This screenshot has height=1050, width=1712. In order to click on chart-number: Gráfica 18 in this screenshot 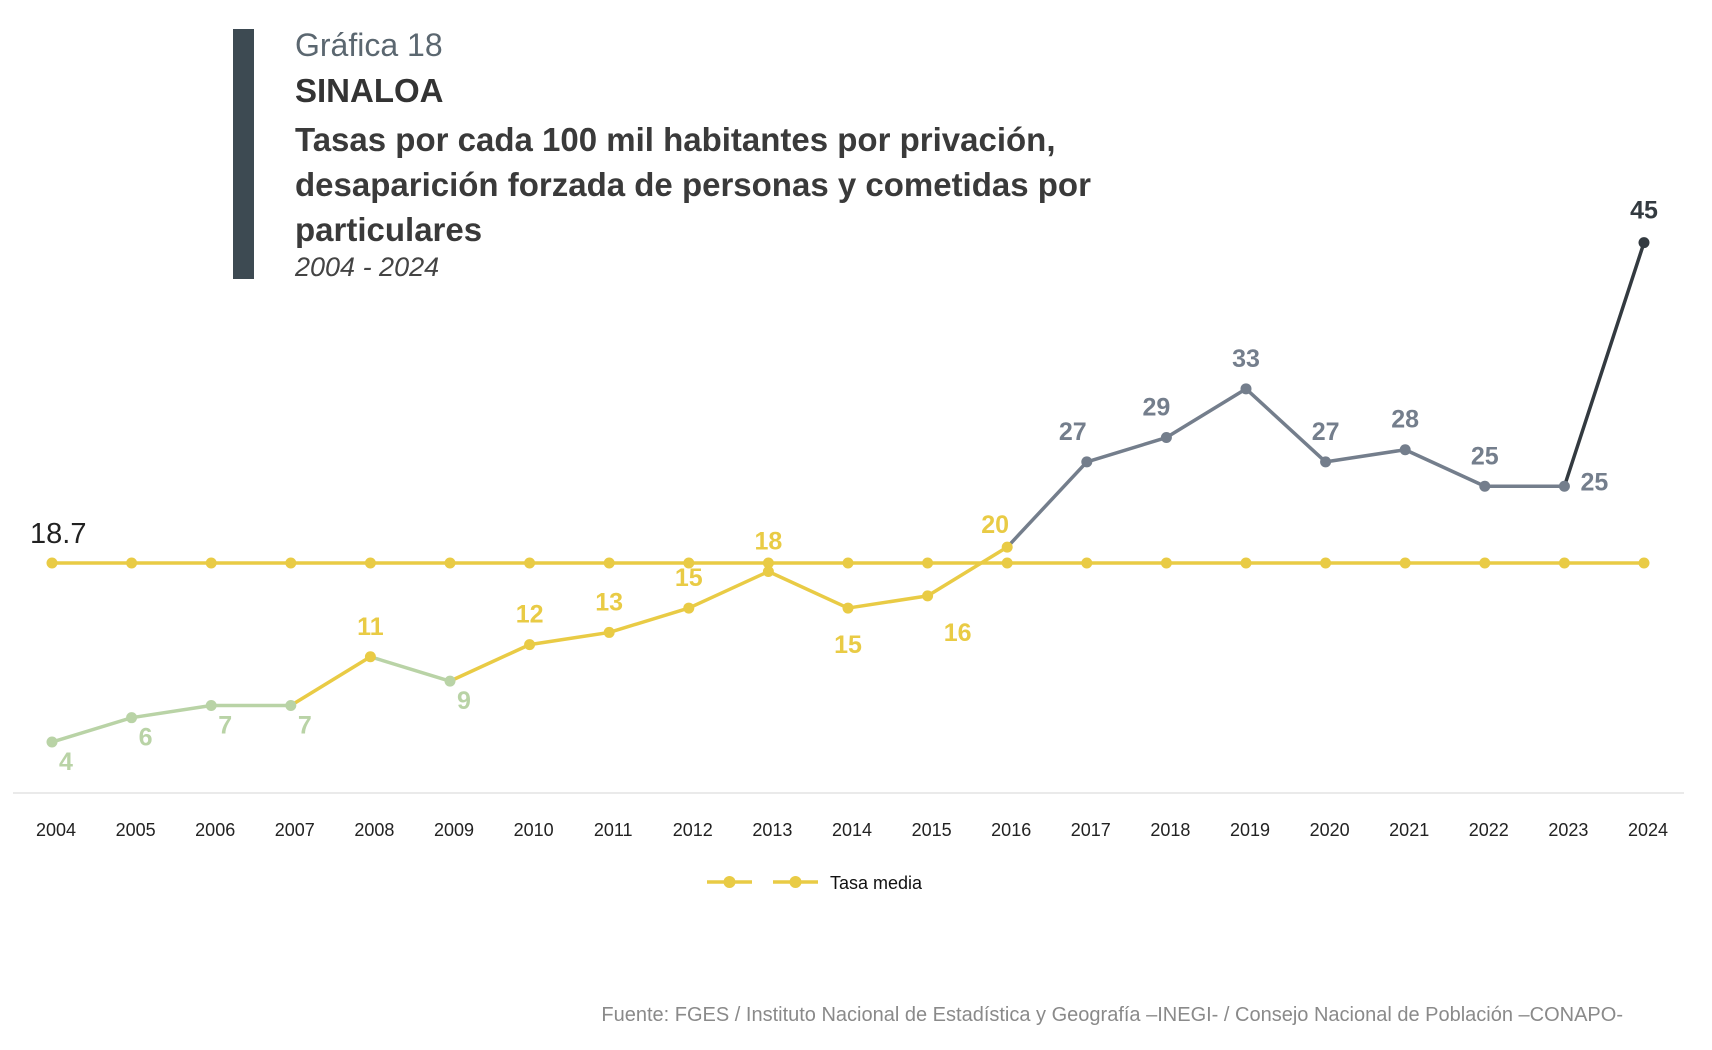, I will do `click(369, 45)`.